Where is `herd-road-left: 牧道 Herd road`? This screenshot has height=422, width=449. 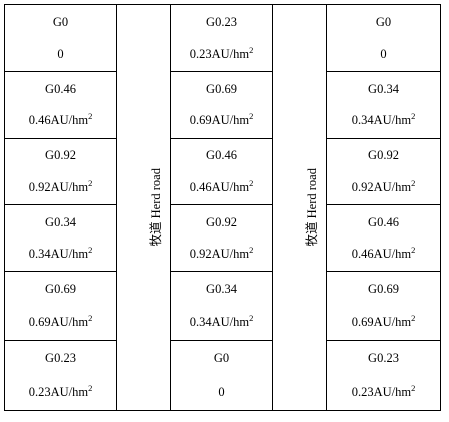
herd-road-left: 牧道 Herd road is located at coordinates (143, 207).